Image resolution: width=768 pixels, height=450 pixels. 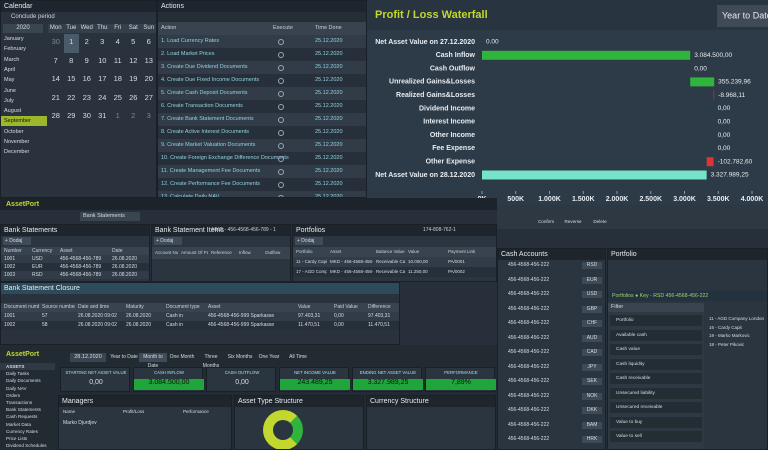 I want to click on month-item: January, so click(x=14, y=39).